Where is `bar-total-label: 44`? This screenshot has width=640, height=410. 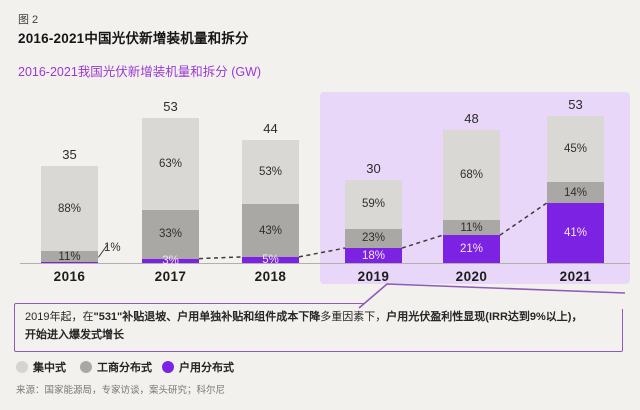
bar-total-label: 44 is located at coordinates (270, 128).